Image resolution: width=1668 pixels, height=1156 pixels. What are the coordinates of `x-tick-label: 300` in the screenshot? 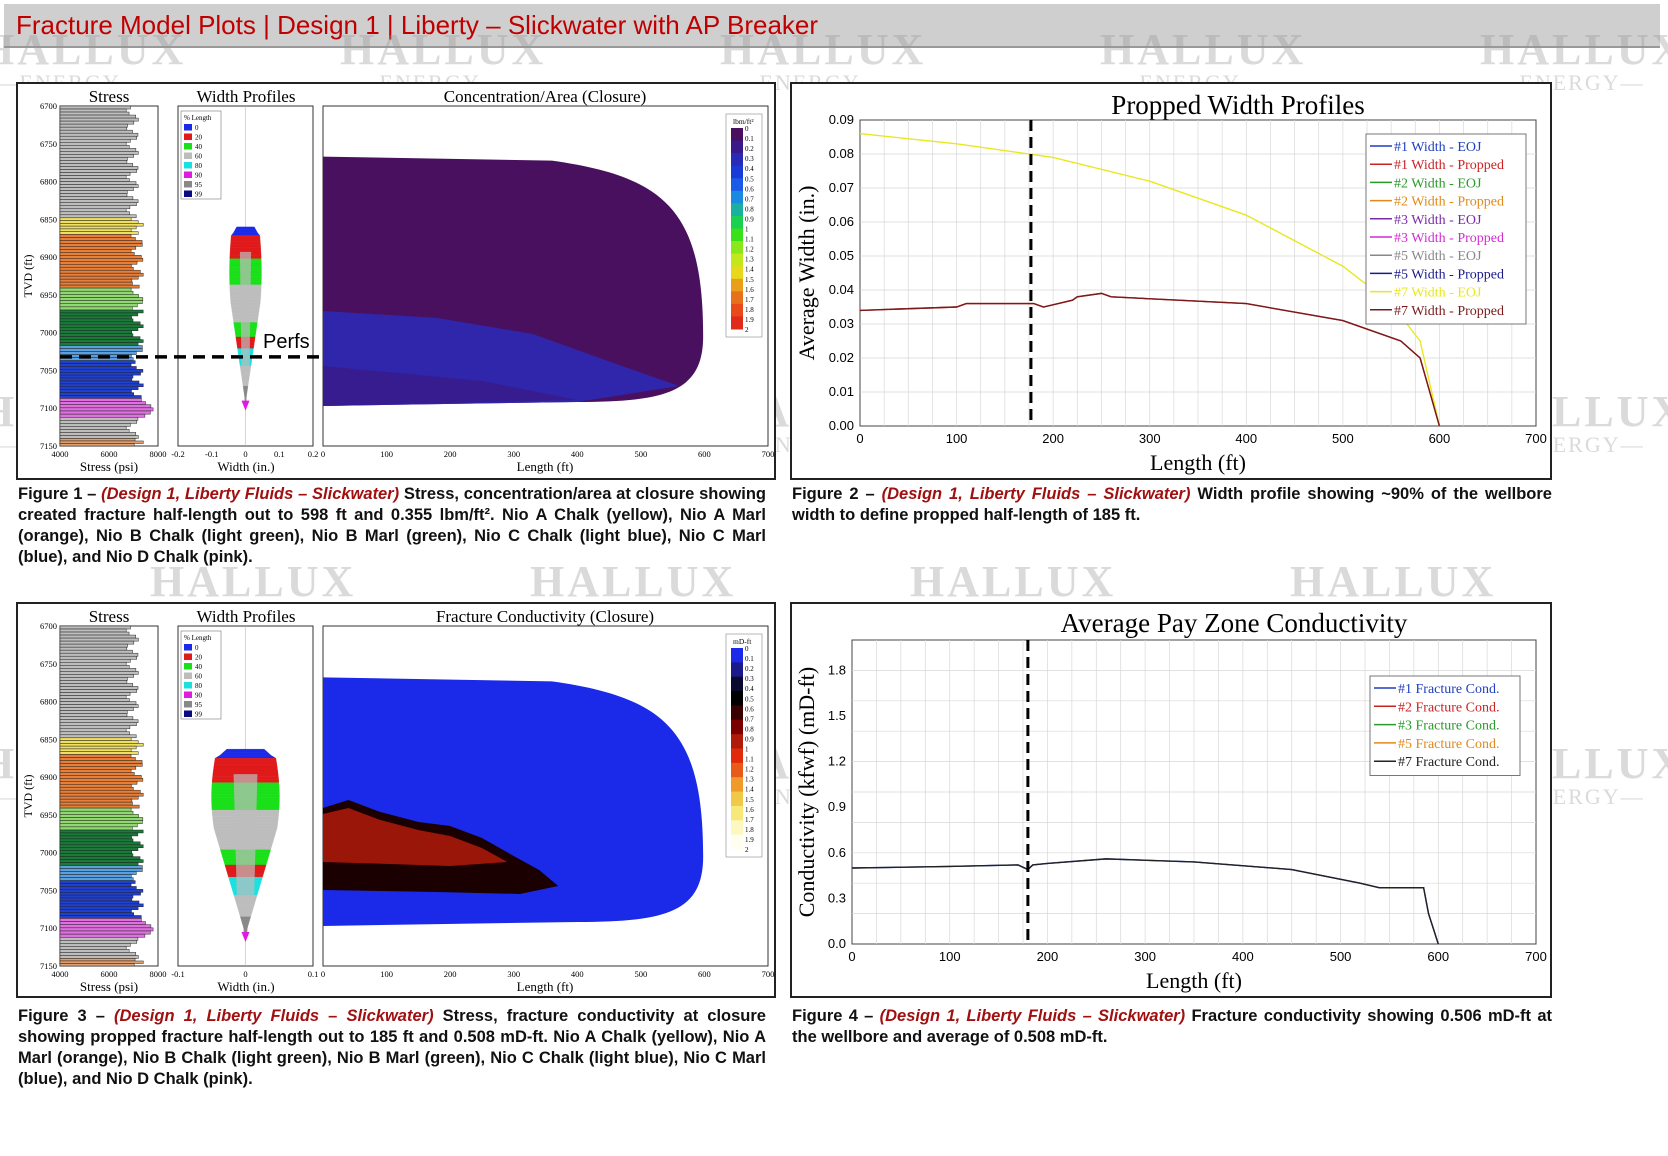 It's located at (1145, 956).